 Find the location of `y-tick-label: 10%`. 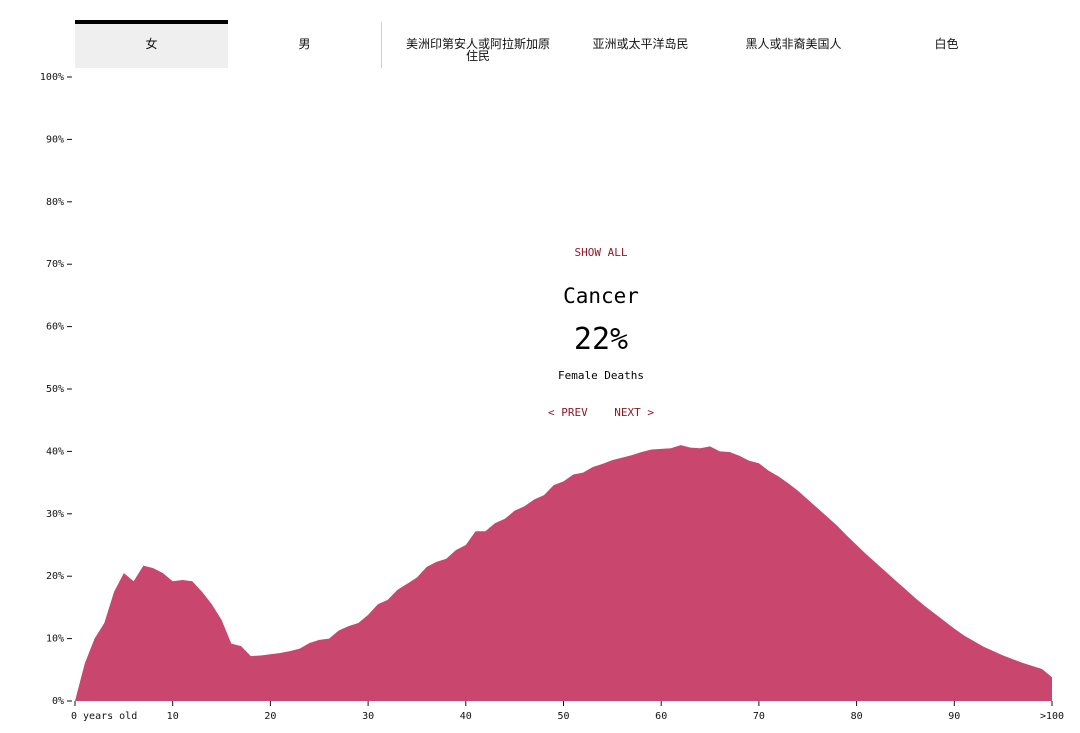

y-tick-label: 10% is located at coordinates (55, 639).